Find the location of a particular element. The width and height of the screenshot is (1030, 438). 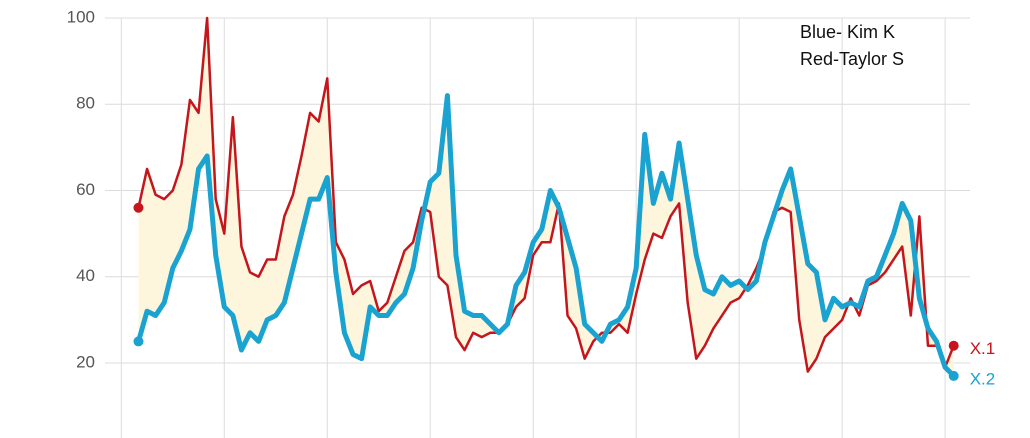

annotation: Blue- Kim K is located at coordinates (847, 32).